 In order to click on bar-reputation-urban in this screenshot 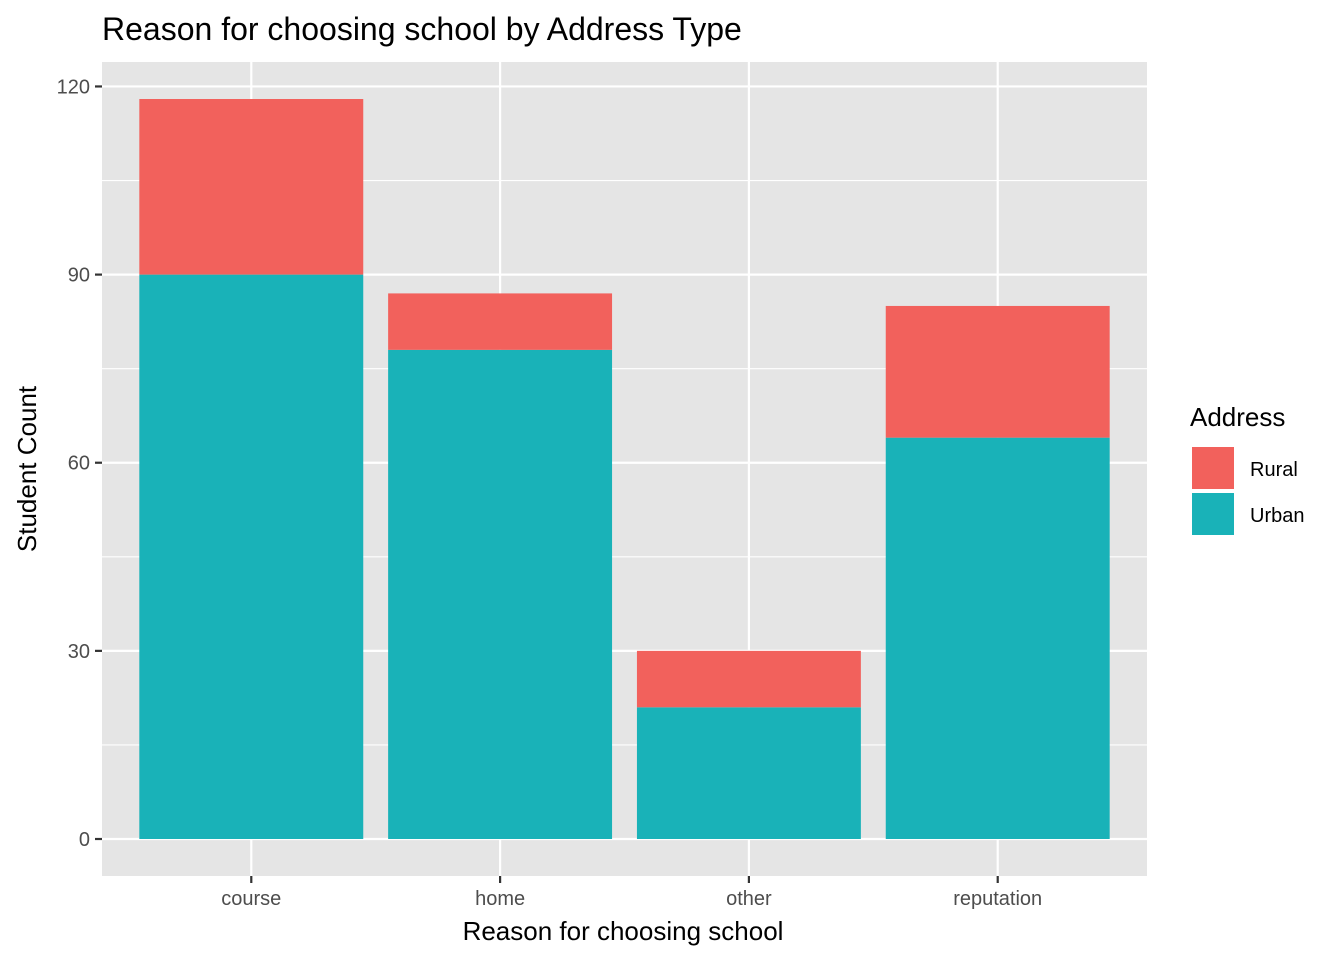, I will do `click(997, 638)`.